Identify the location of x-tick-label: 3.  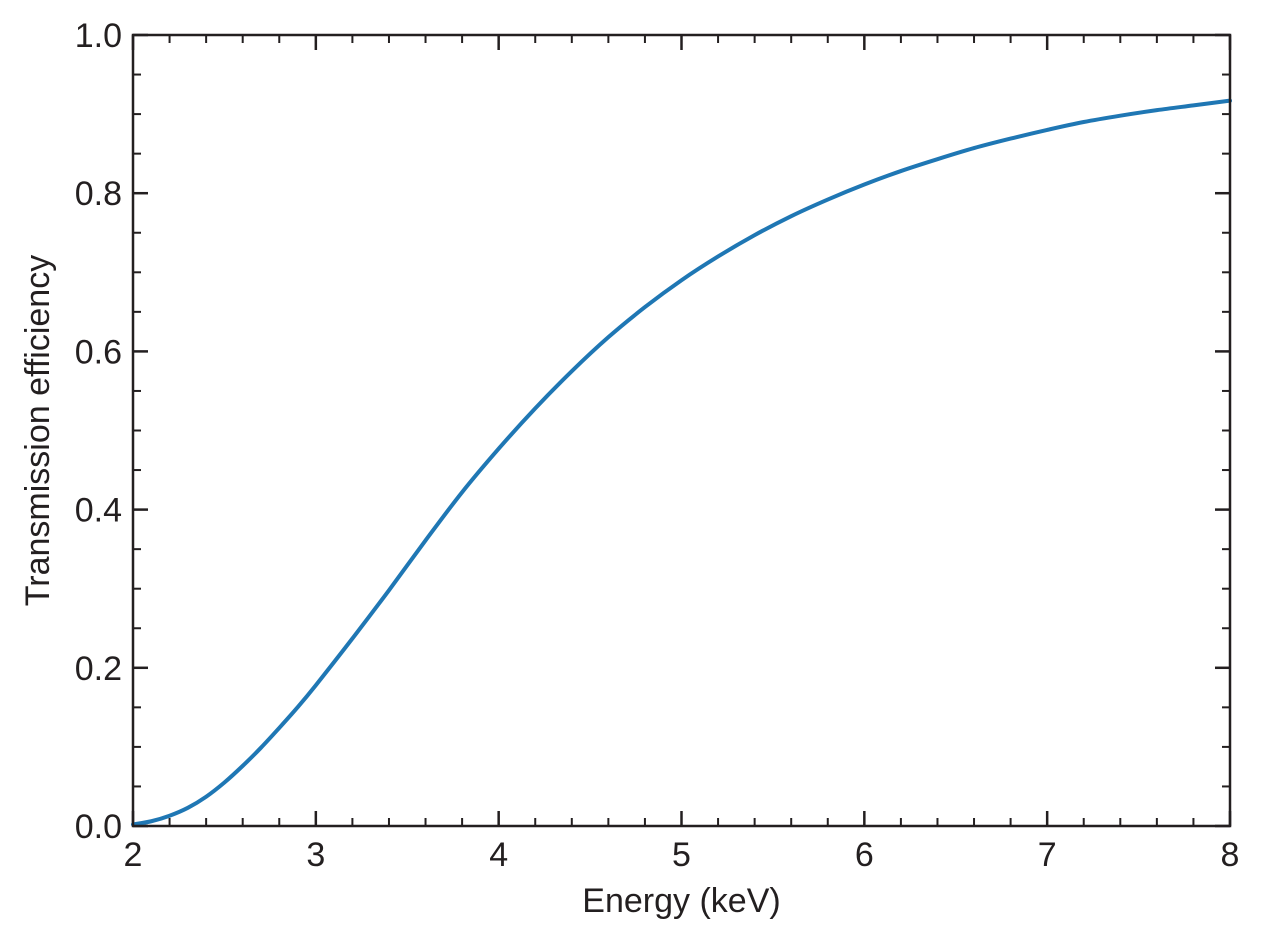
(315, 855).